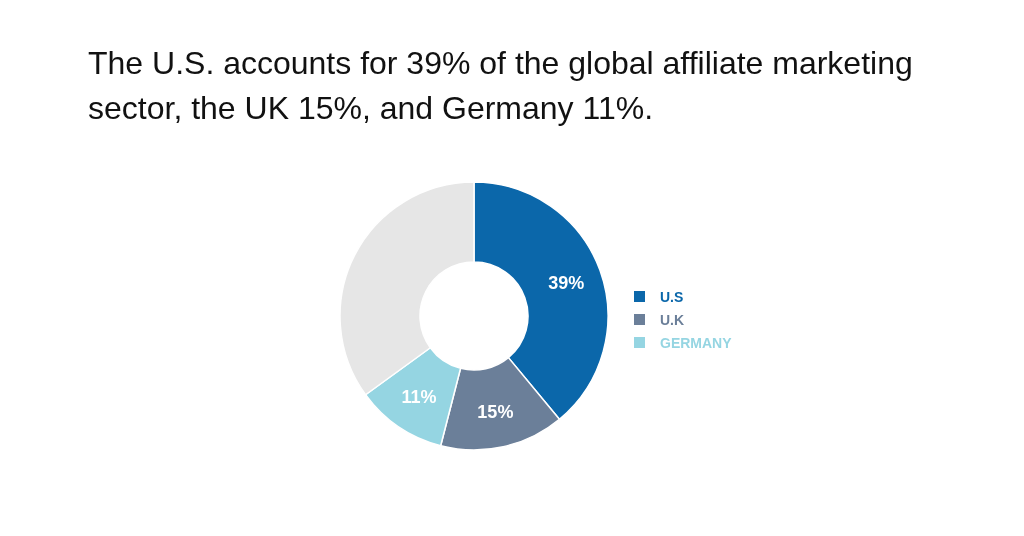 The image size is (1024, 536). What do you see at coordinates (495, 411) in the screenshot?
I see `data-label: 15%` at bounding box center [495, 411].